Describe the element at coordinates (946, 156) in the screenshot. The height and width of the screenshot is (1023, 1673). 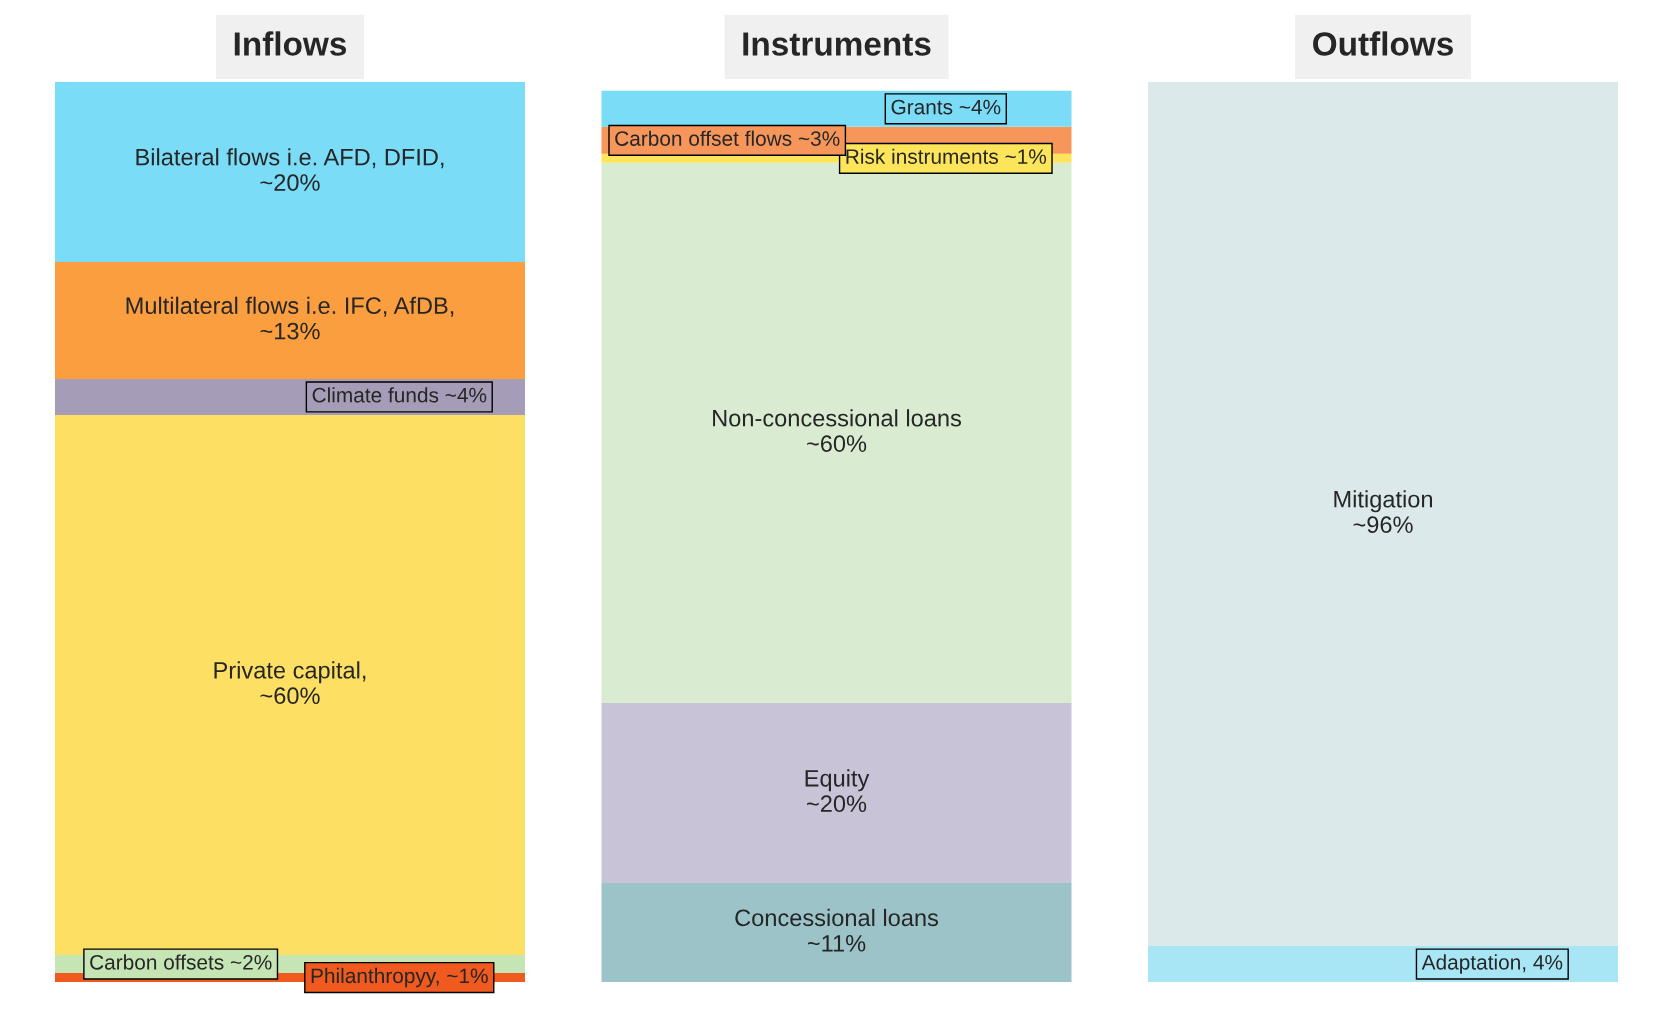
I see `text: Risk instruments ~1%` at that location.